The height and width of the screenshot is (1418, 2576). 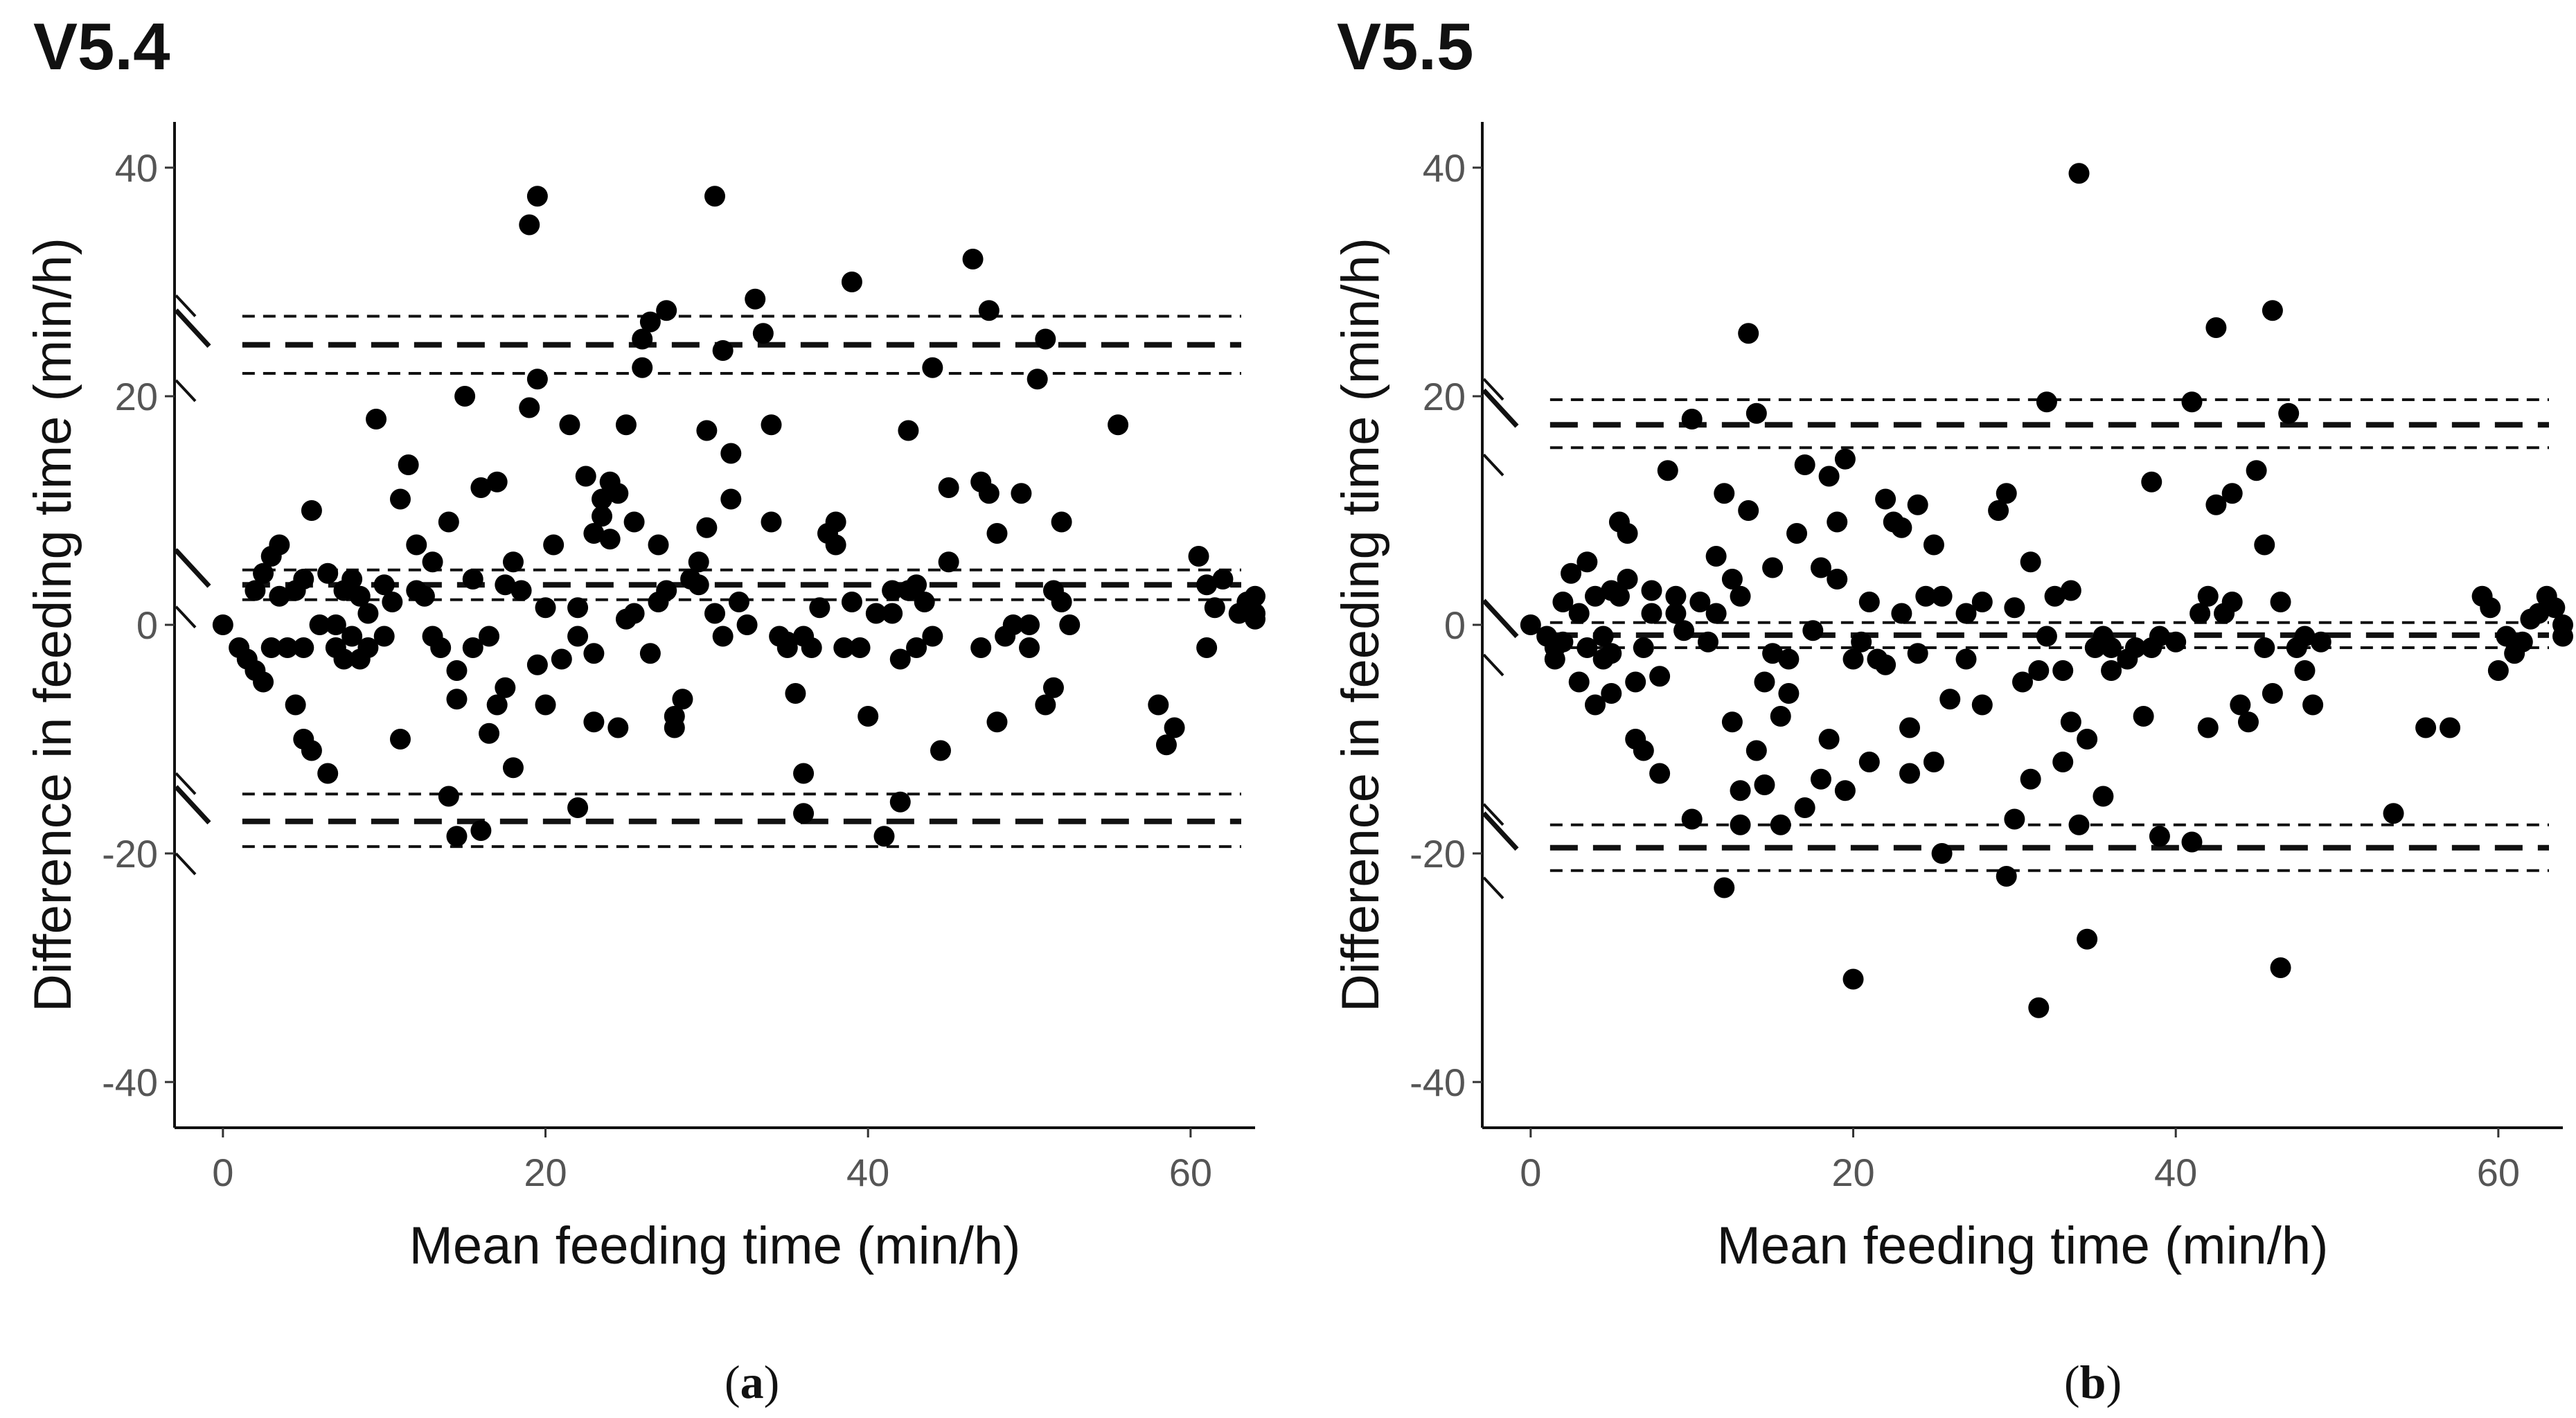 What do you see at coordinates (545, 1173) in the screenshot?
I see `x-tick-label: 20` at bounding box center [545, 1173].